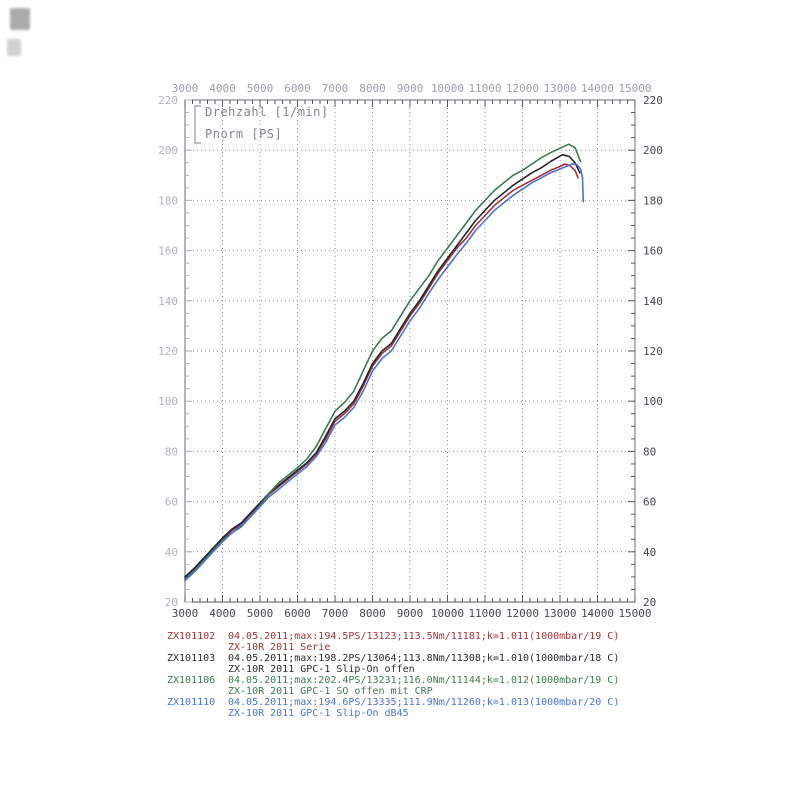 The width and height of the screenshot is (800, 800). What do you see at coordinates (168, 351) in the screenshot?
I see `y-tick-label-left: 120` at bounding box center [168, 351].